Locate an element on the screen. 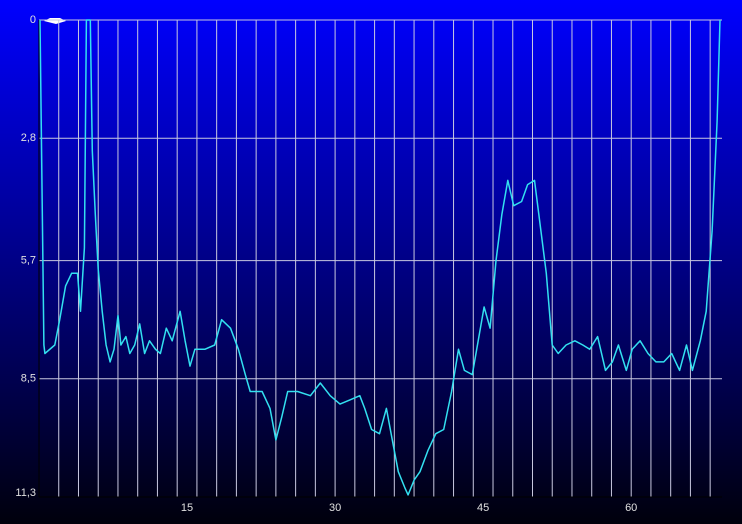  x-tick-label: 60 is located at coordinates (631, 508).